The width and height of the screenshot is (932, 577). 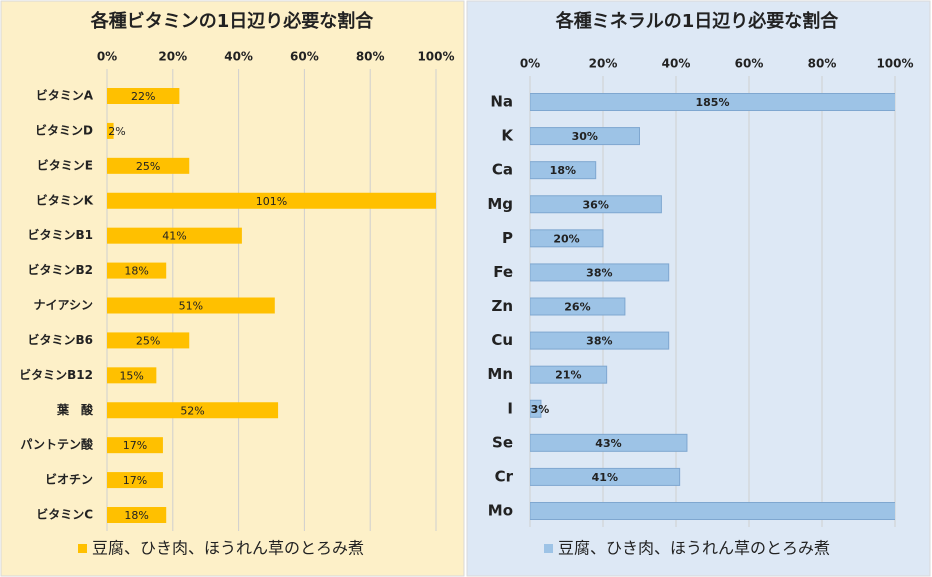 What do you see at coordinates (500, 511) in the screenshot?
I see `y-tick-label: Mo` at bounding box center [500, 511].